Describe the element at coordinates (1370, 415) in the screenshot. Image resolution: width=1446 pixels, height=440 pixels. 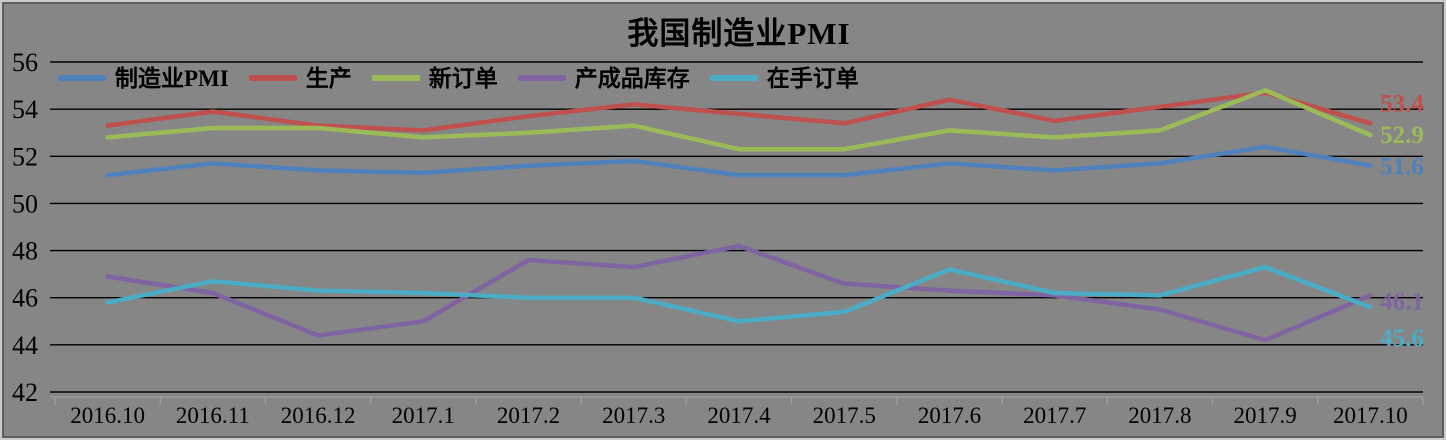
I see `x-axis-category-label: 2017.10` at that location.